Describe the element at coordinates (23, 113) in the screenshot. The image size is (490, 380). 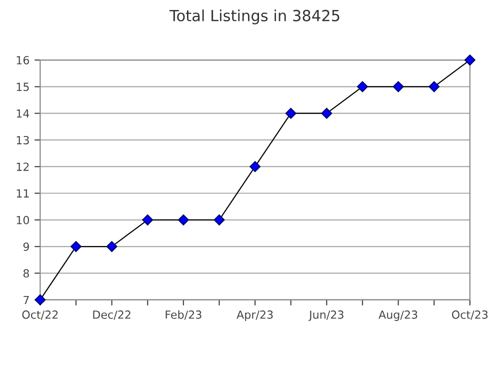
I see `y-tick-label: 14` at that location.